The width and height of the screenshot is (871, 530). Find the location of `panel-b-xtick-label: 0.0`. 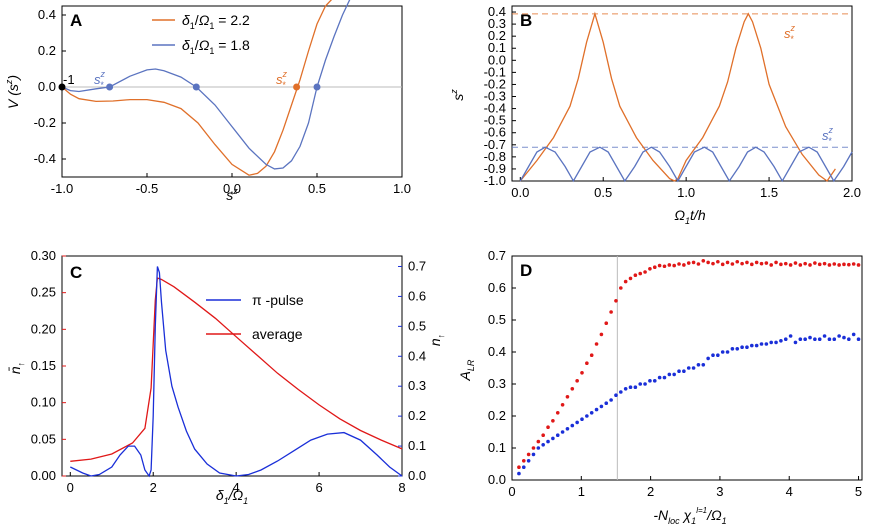

panel-b-xtick-label: 0.0 is located at coordinates (520, 192).